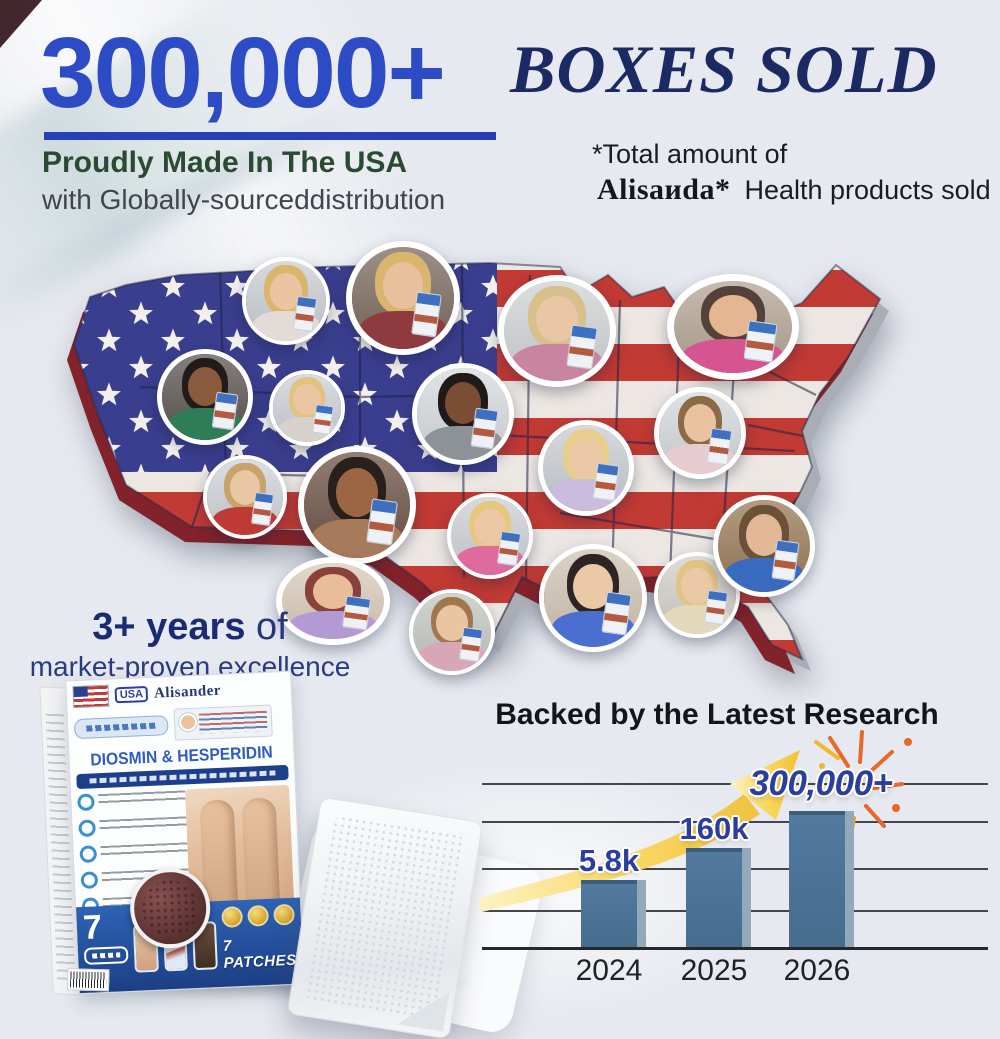 This screenshot has width=1000, height=1039. I want to click on certification-badges, so click(258, 915).